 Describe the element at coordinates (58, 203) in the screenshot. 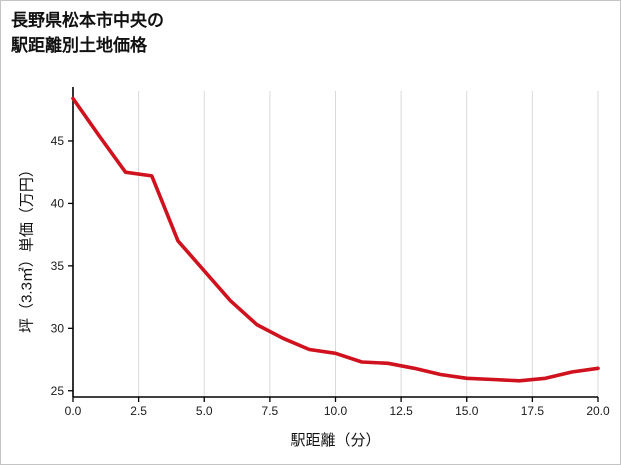

I see `y-tick-label: 40` at that location.